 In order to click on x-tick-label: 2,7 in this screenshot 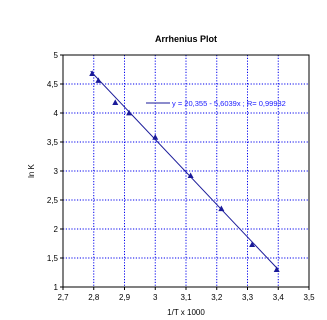, I will do `click(63, 297)`.